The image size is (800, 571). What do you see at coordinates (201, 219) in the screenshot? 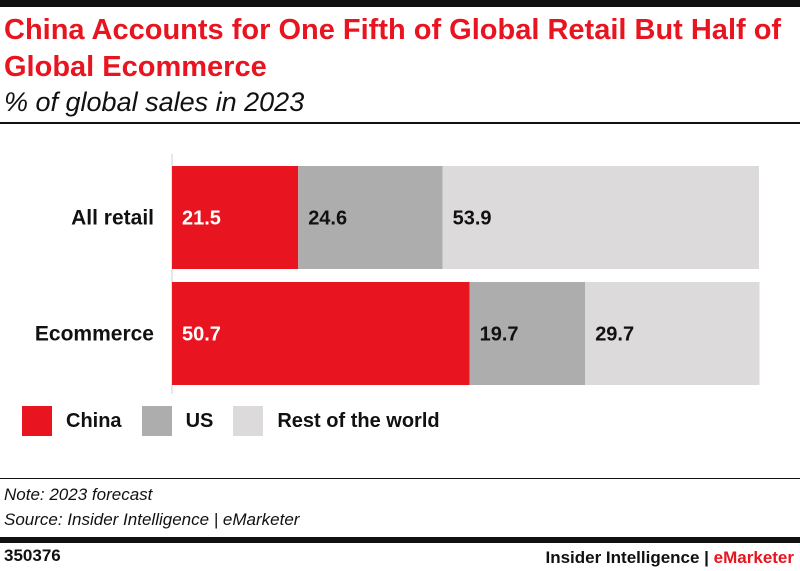
I see `data-label: 21.5` at bounding box center [201, 219].